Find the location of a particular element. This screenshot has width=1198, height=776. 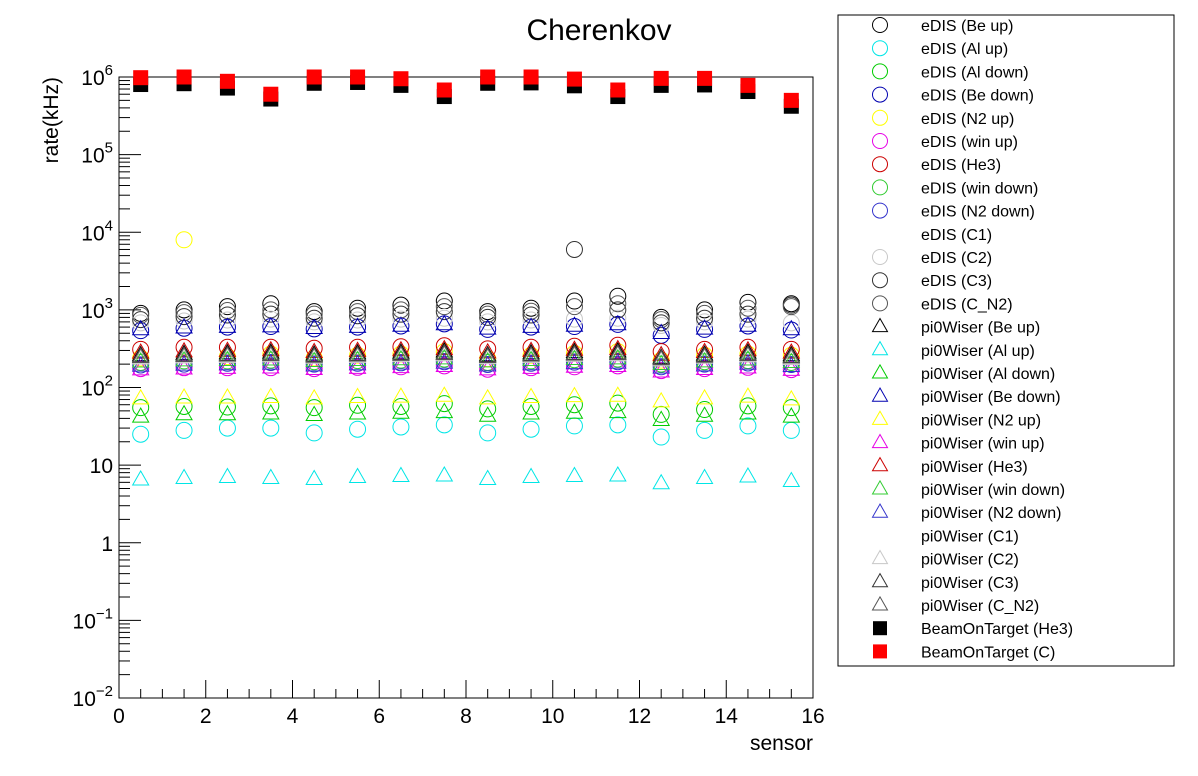

legend-label: eDIS (C2) is located at coordinates (956, 258).